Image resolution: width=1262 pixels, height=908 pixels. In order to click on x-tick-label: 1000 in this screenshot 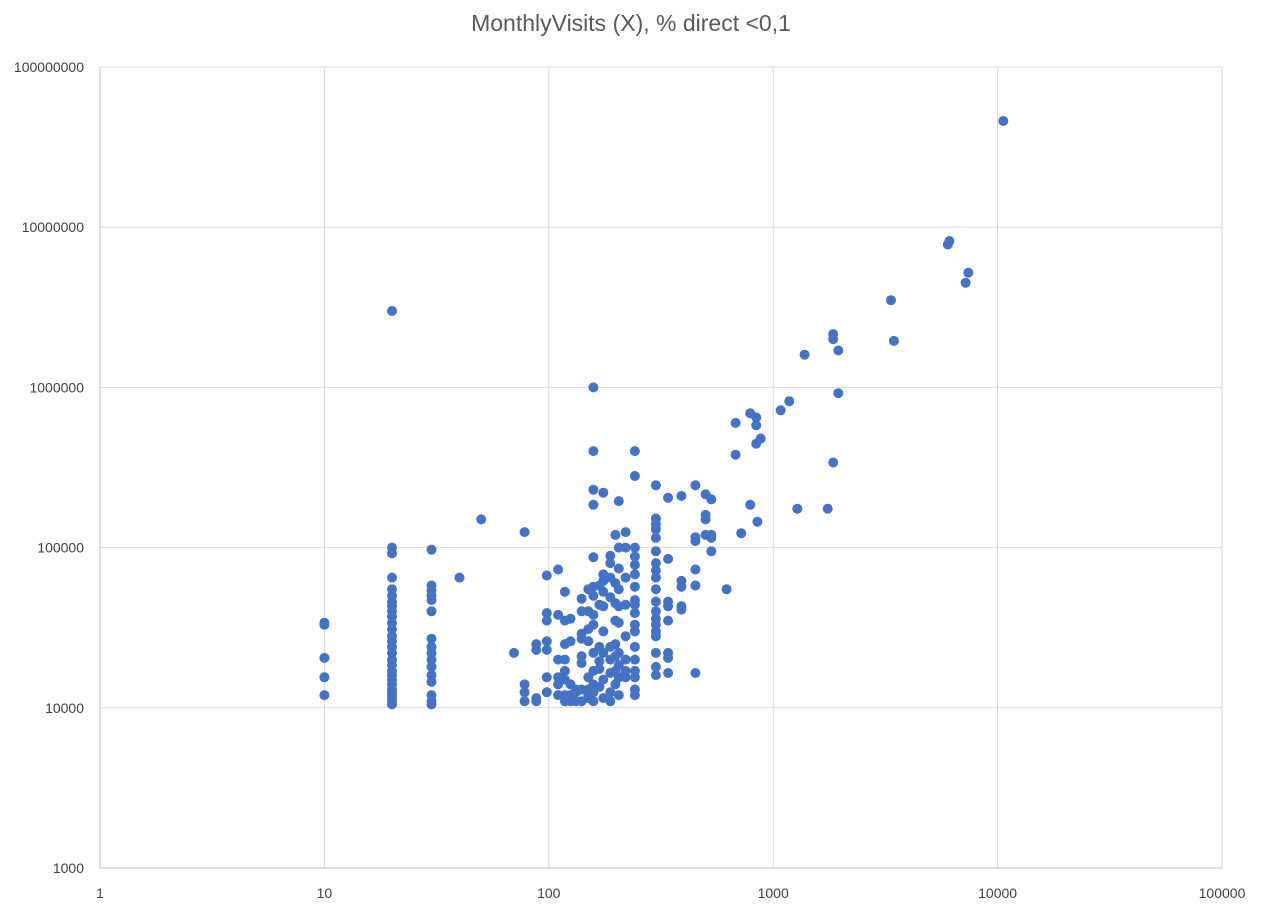, I will do `click(773, 893)`.